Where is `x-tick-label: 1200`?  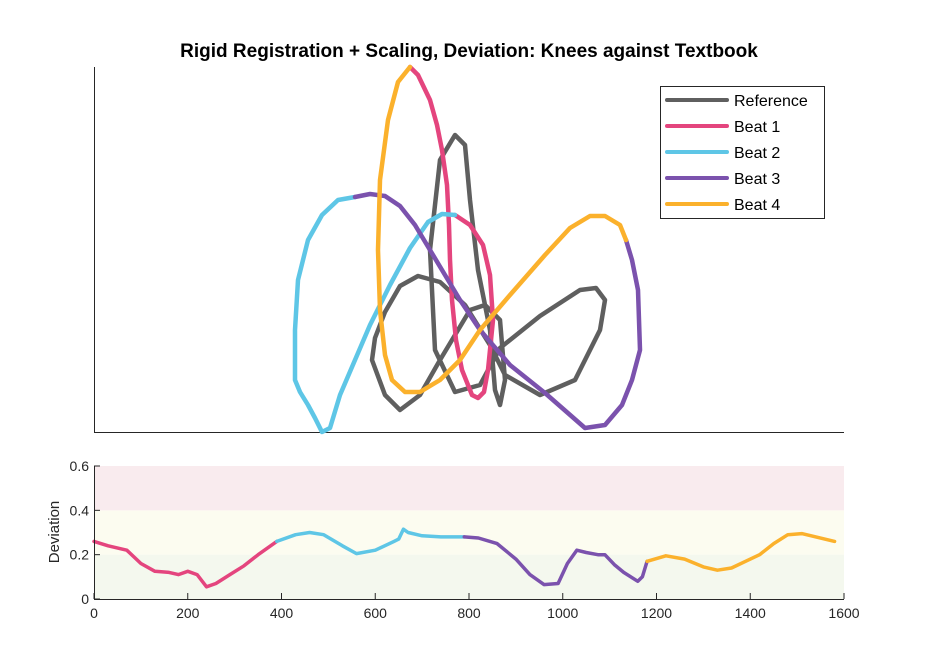
x-tick-label: 1200 is located at coordinates (656, 613).